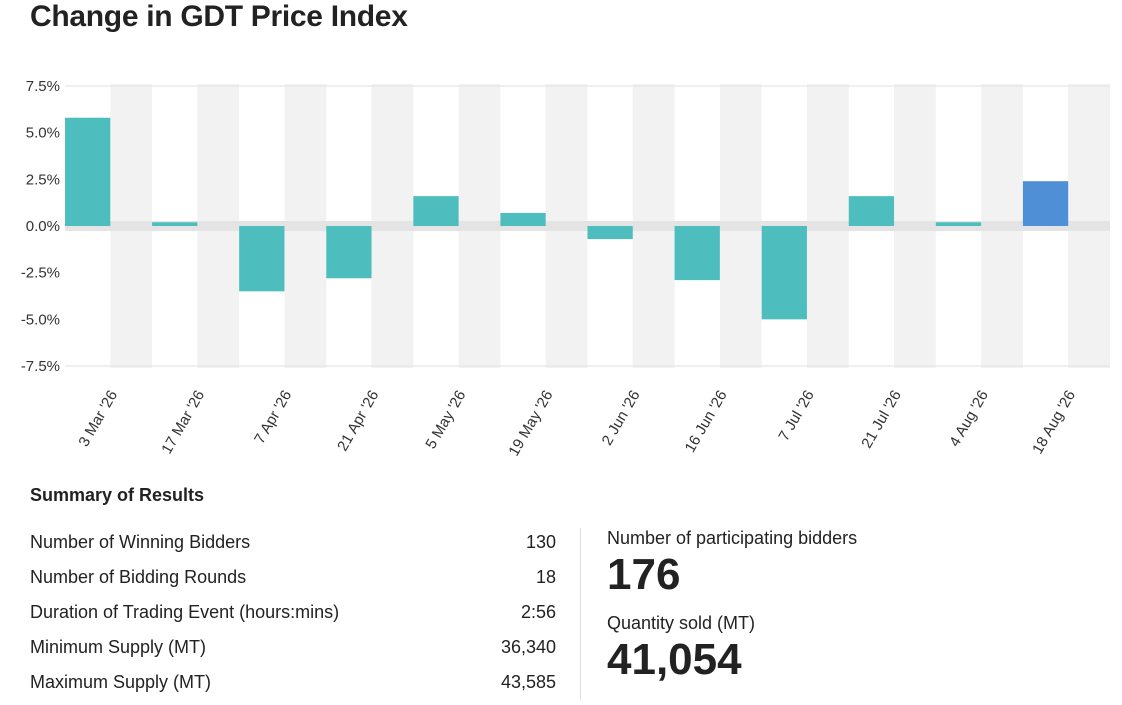  I want to click on summary-row-bidding-rounds: Number of Bidding Rounds 18, so click(293, 577).